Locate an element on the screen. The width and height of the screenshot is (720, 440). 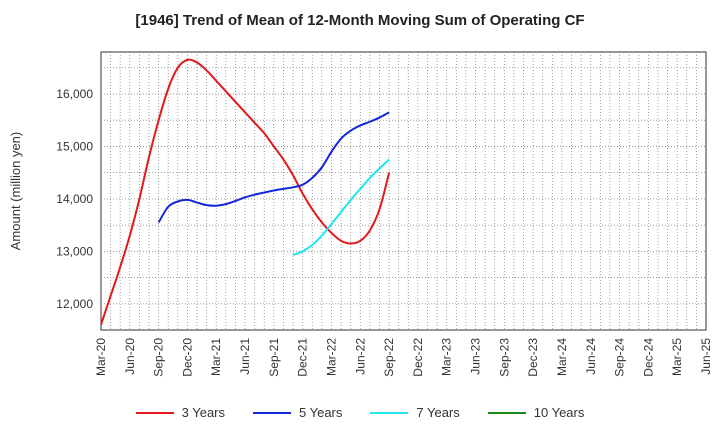
x-tick-label: Dec-21 is located at coordinates (303, 357).